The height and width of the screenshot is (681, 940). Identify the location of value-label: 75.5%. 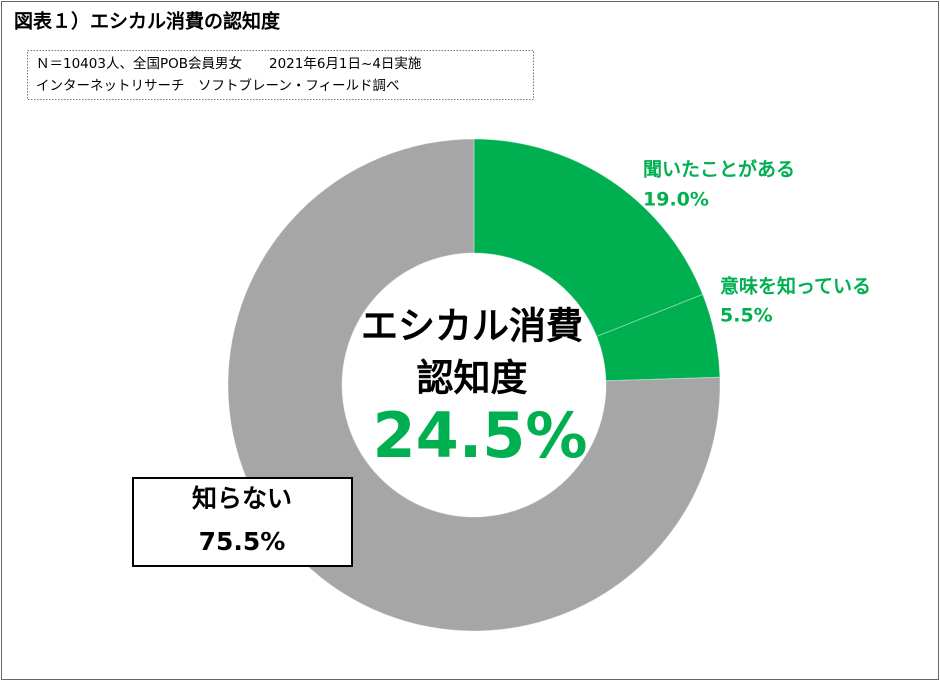
(242, 541).